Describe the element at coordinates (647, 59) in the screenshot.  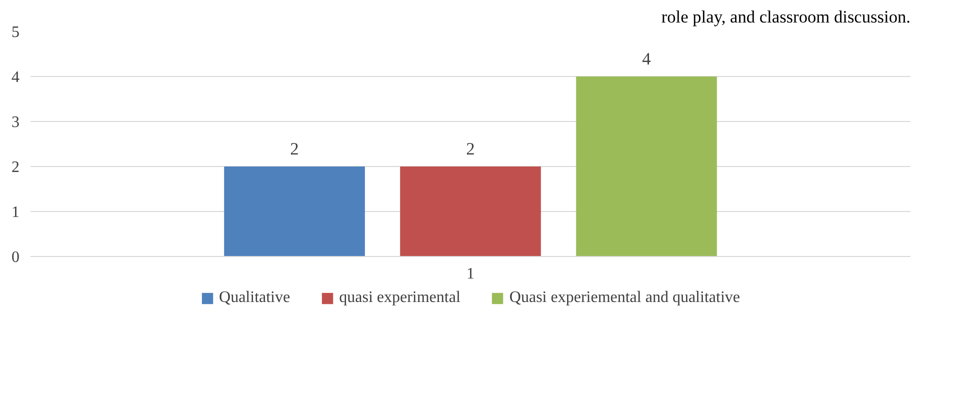
I see `data-label: 4` at that location.